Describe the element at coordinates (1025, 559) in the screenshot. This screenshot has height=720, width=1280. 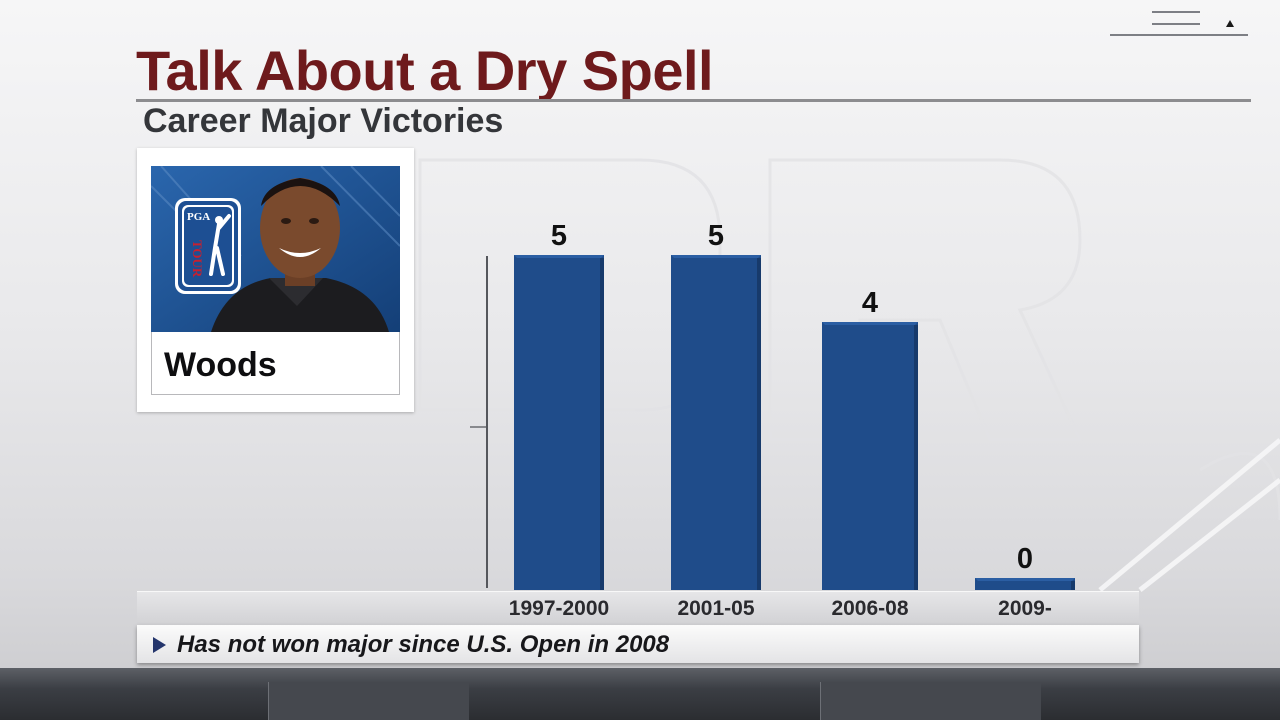
I see `bar-value-label: 0` at that location.